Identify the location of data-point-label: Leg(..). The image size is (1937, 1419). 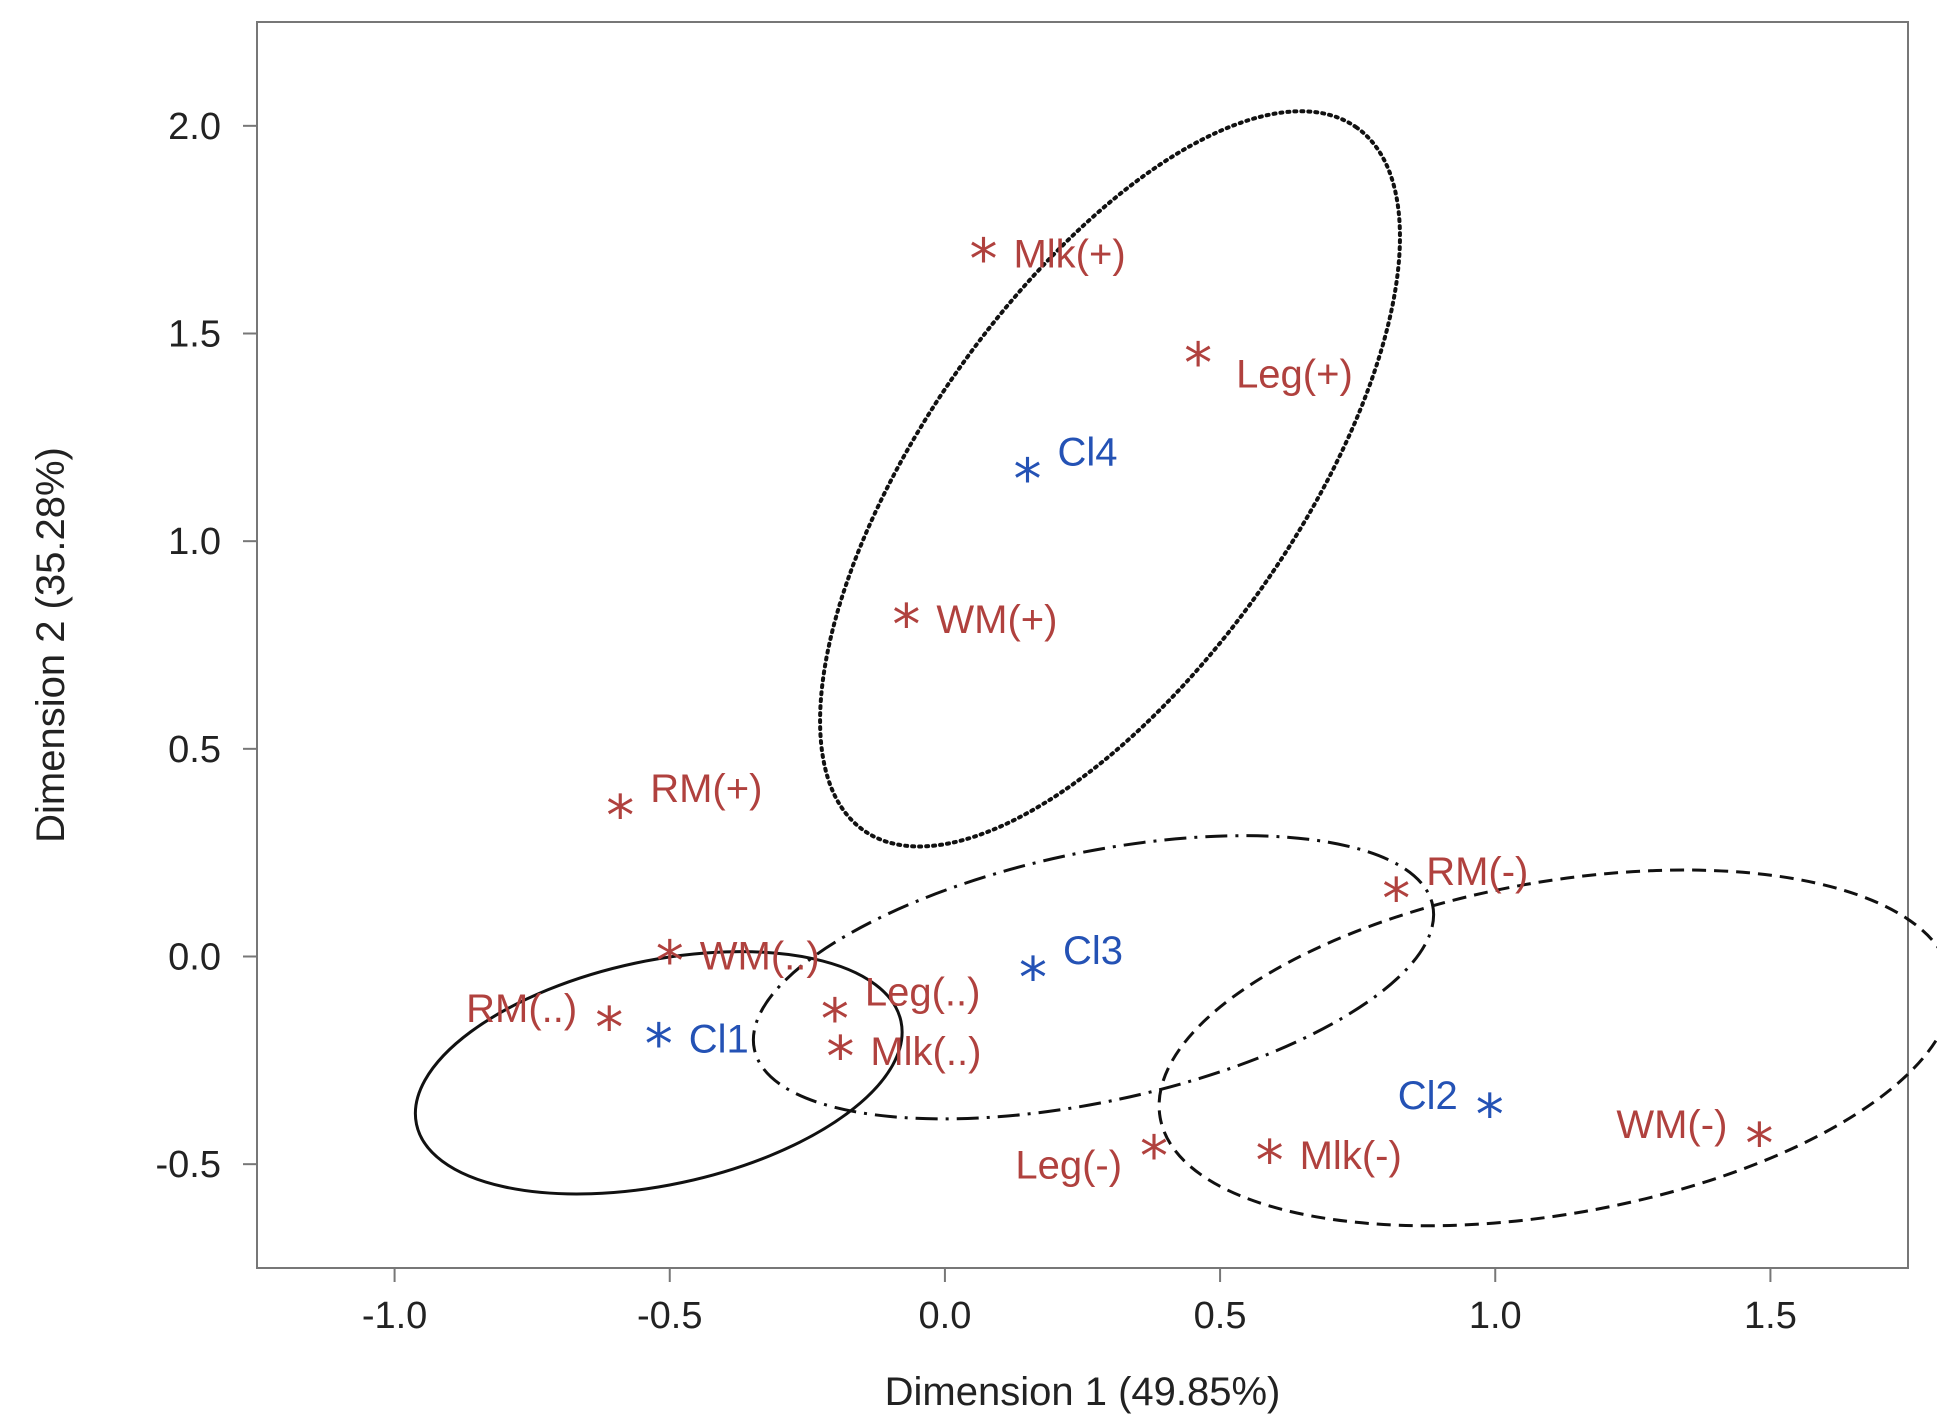
(923, 993).